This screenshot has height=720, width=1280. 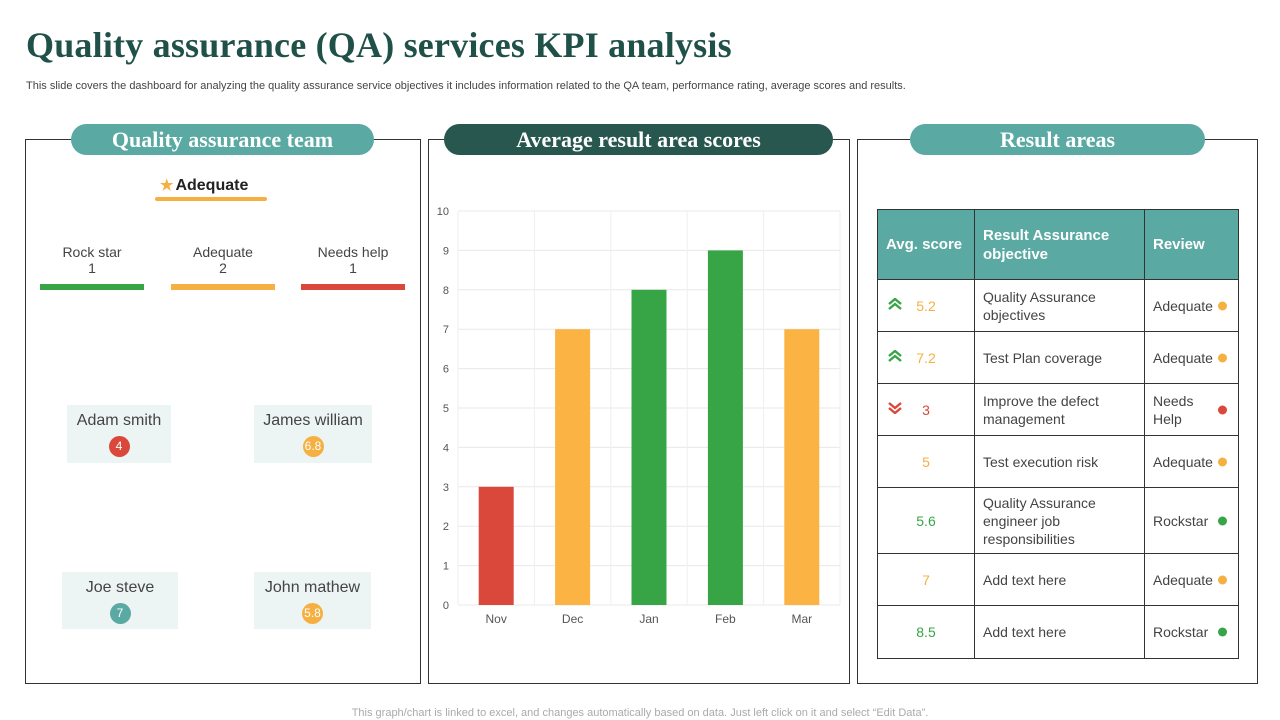 I want to click on member-card: Joe steve 7, so click(x=120, y=600).